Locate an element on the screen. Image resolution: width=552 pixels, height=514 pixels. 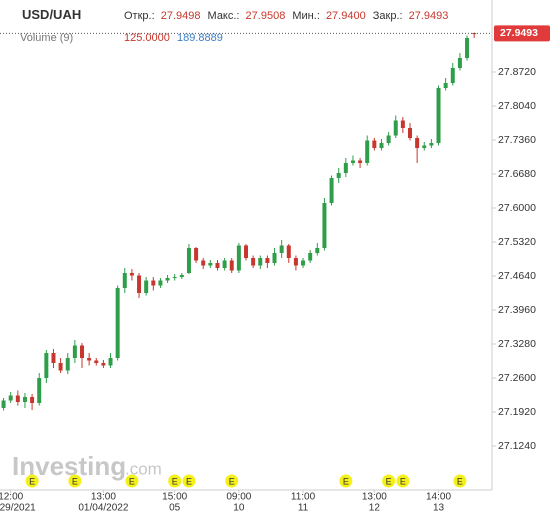
low-label: Мин.: is located at coordinates (306, 16).